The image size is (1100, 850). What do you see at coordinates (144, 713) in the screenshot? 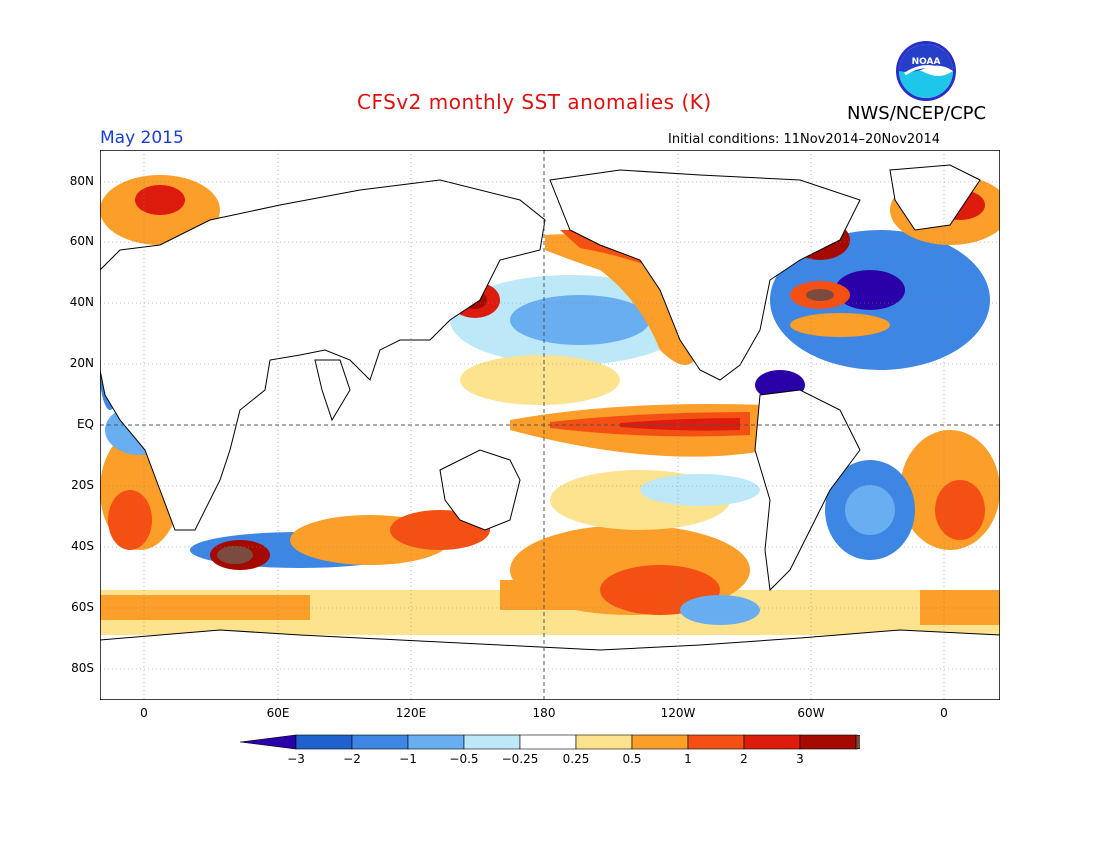
I see `lon-label-0: 0` at bounding box center [144, 713].